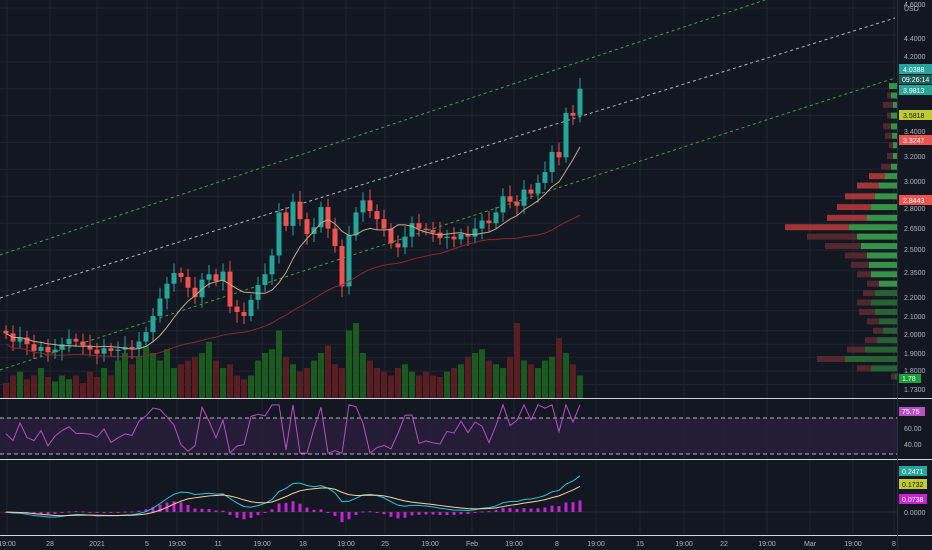 This screenshot has width=932, height=550. Describe the element at coordinates (910, 378) in the screenshot. I see `volume-badge` at that location.